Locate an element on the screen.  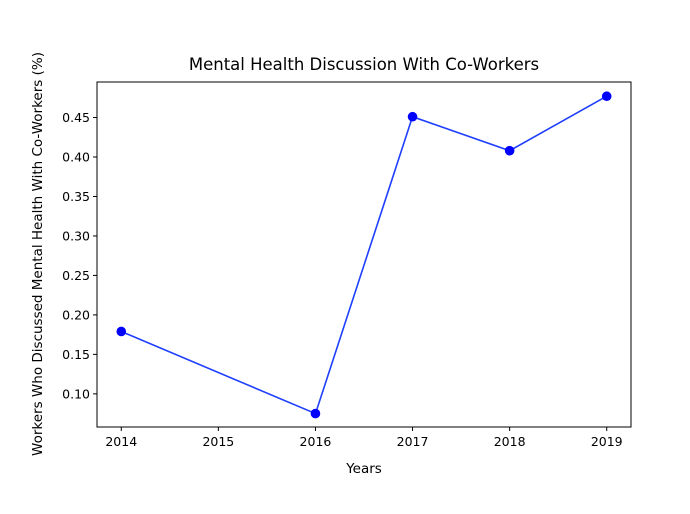
x-tick-label: 2015 is located at coordinates (218, 441).